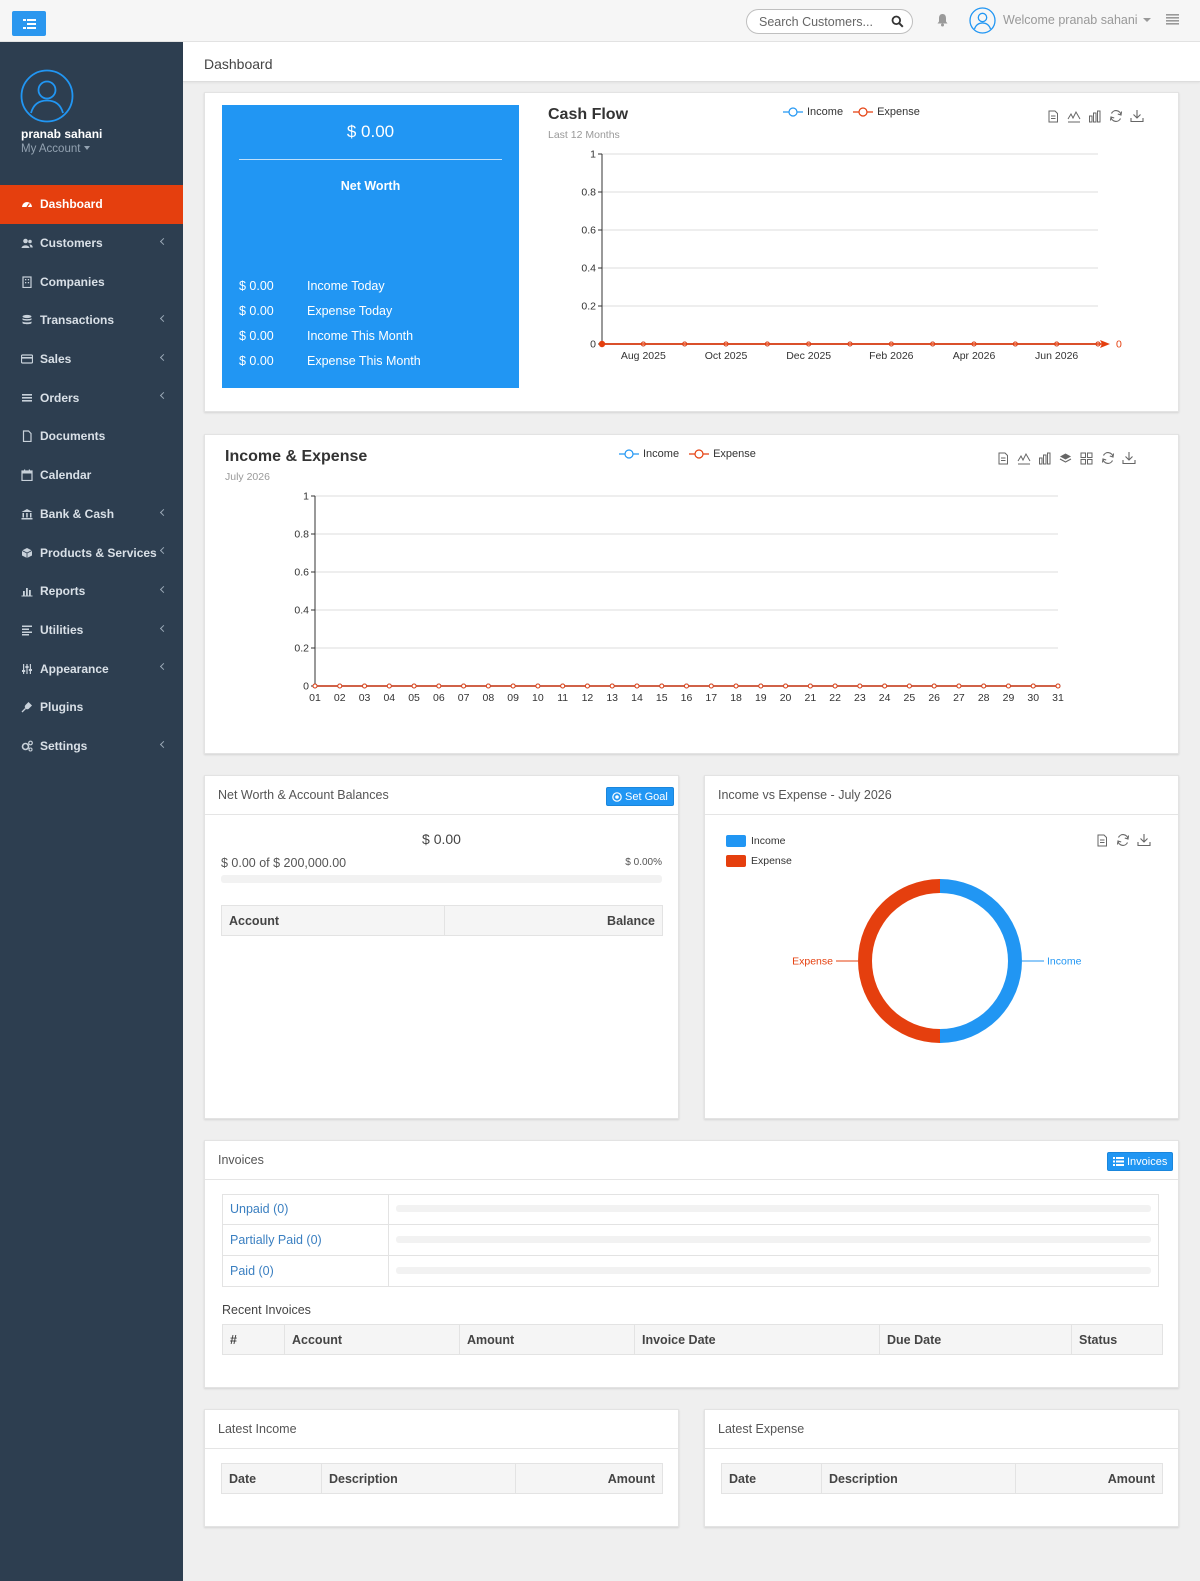  What do you see at coordinates (27, 475) in the screenshot?
I see `calendar-icon` at bounding box center [27, 475].